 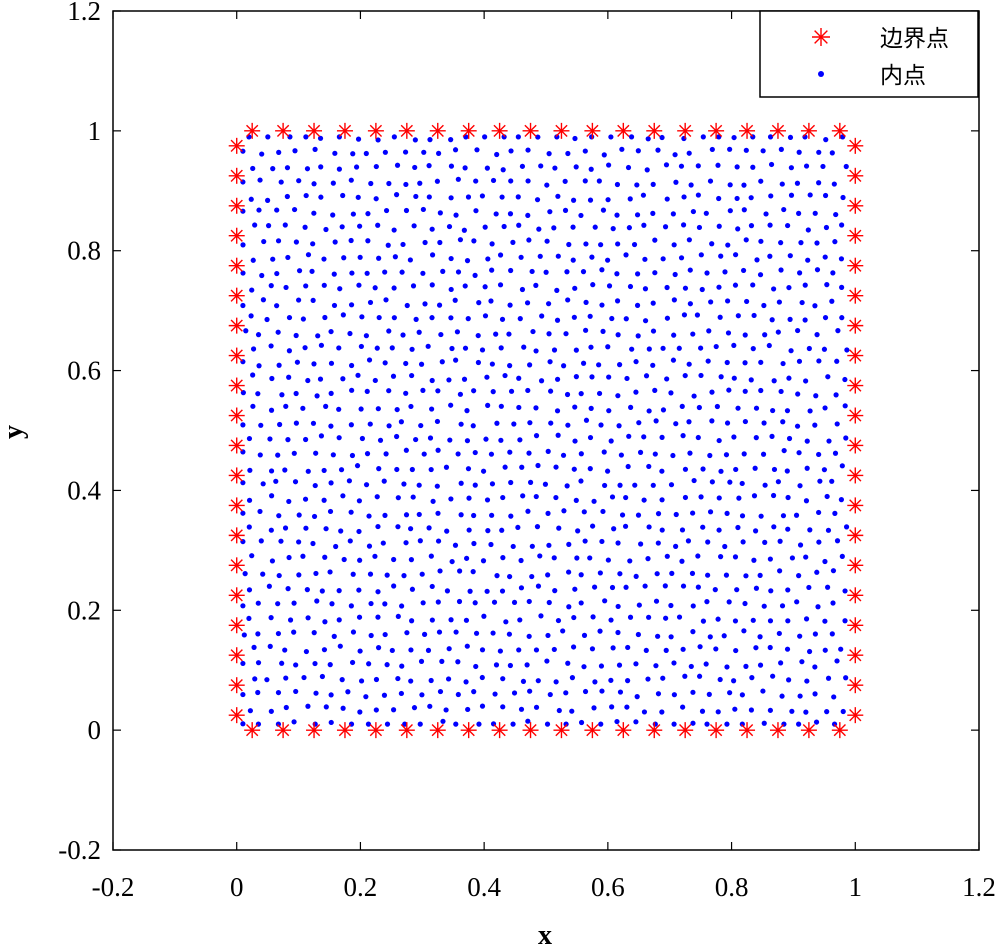 What do you see at coordinates (79, 850) in the screenshot?
I see `y-tick-label: -0.2` at bounding box center [79, 850].